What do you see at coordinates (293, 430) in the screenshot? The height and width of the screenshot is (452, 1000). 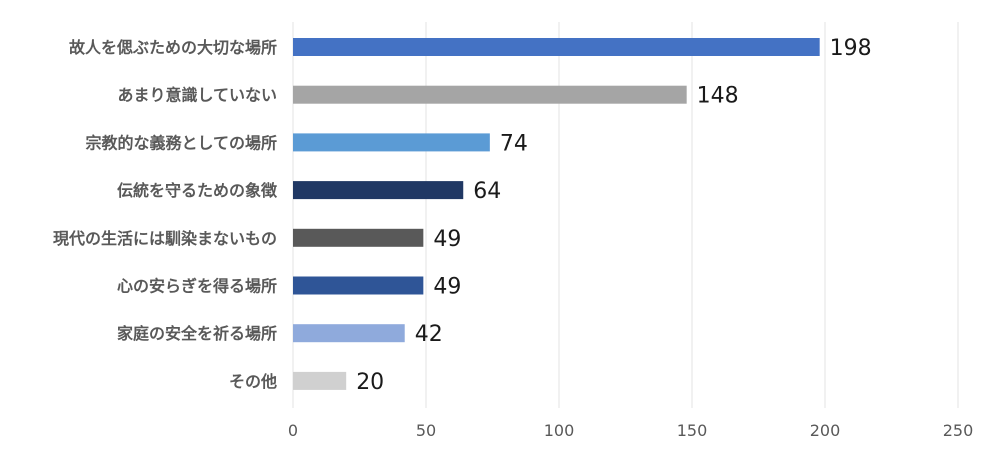 I see `x-tick-label-0: 0` at bounding box center [293, 430].